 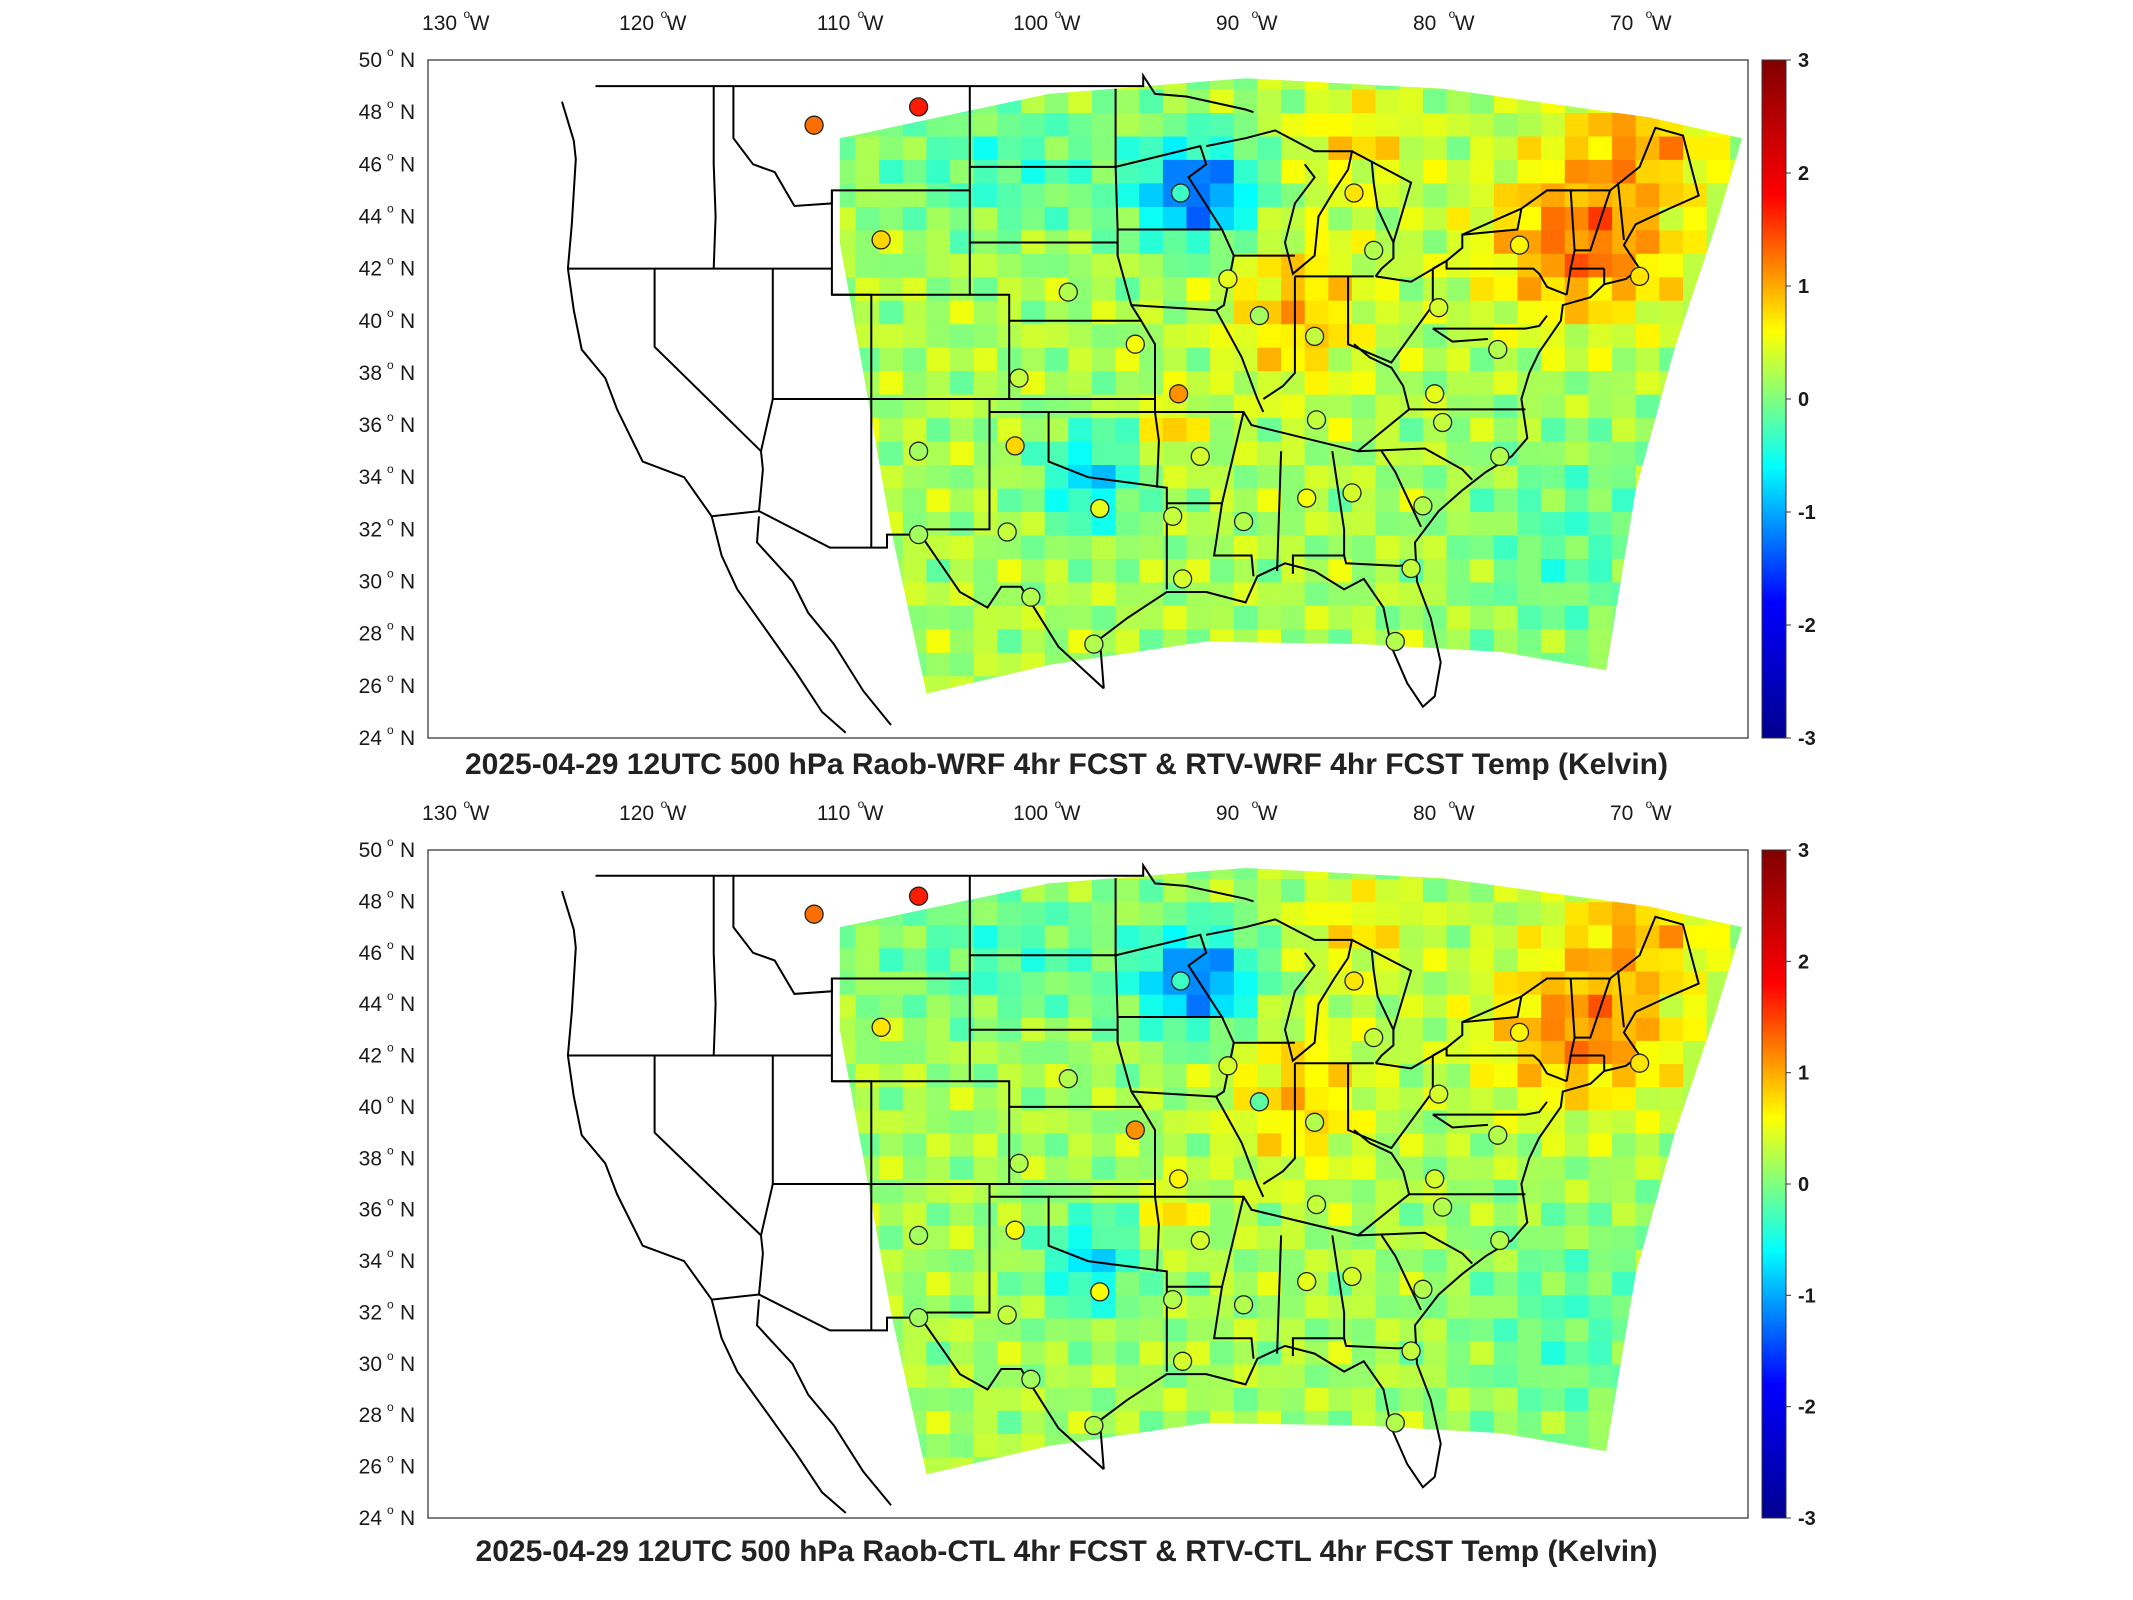 What do you see at coordinates (874, 813) in the screenshot?
I see `hemisphere-label: W` at bounding box center [874, 813].